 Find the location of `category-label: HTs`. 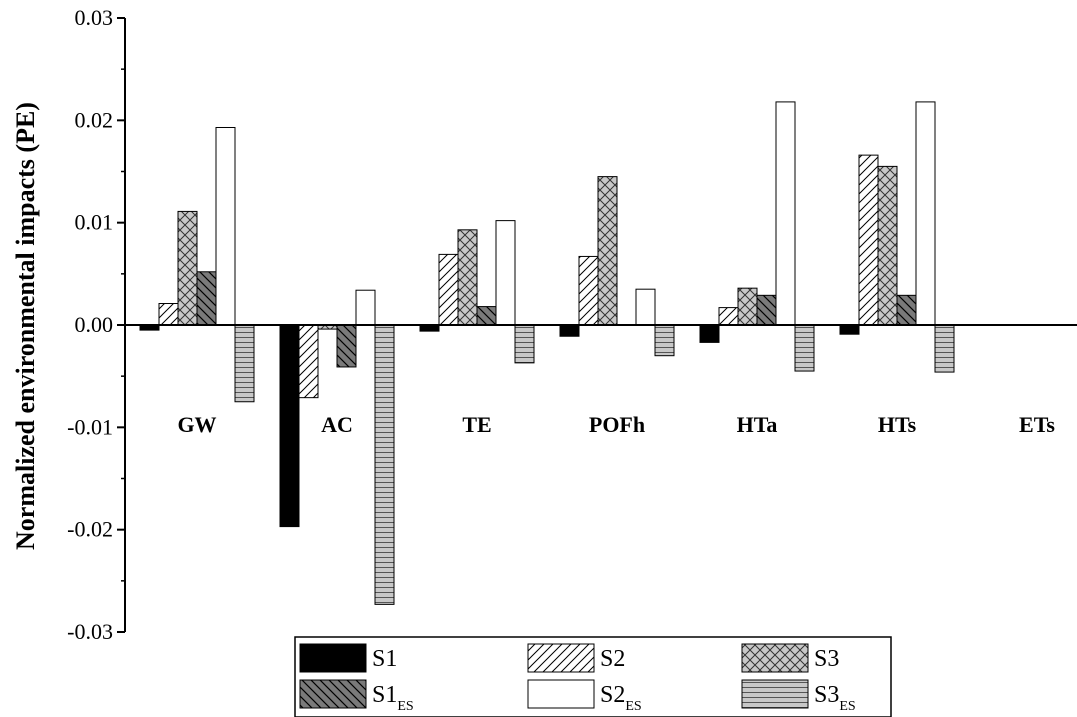

category-label: HTs is located at coordinates (897, 424).